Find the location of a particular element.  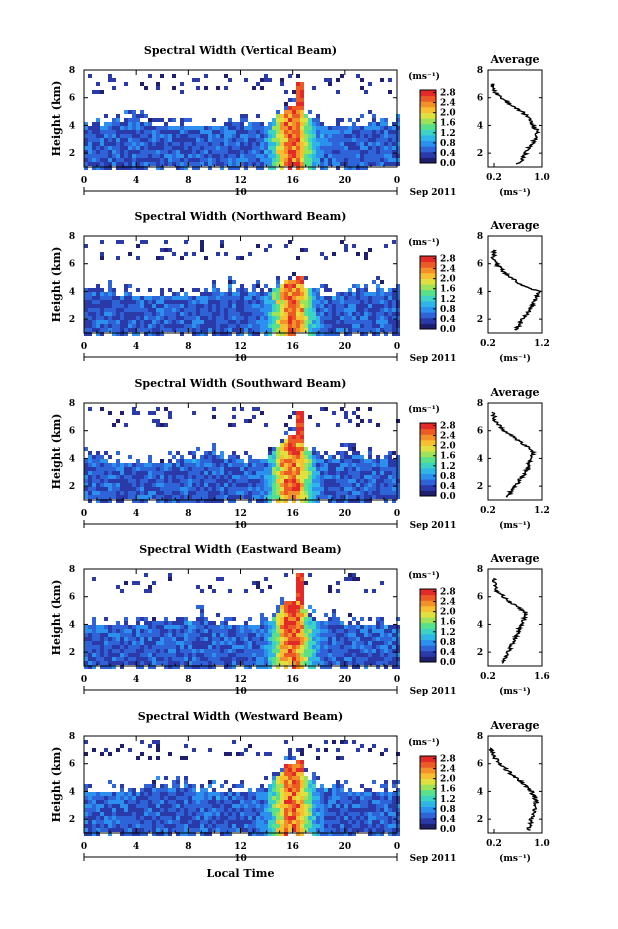

profile-frame is located at coordinates (515, 118).